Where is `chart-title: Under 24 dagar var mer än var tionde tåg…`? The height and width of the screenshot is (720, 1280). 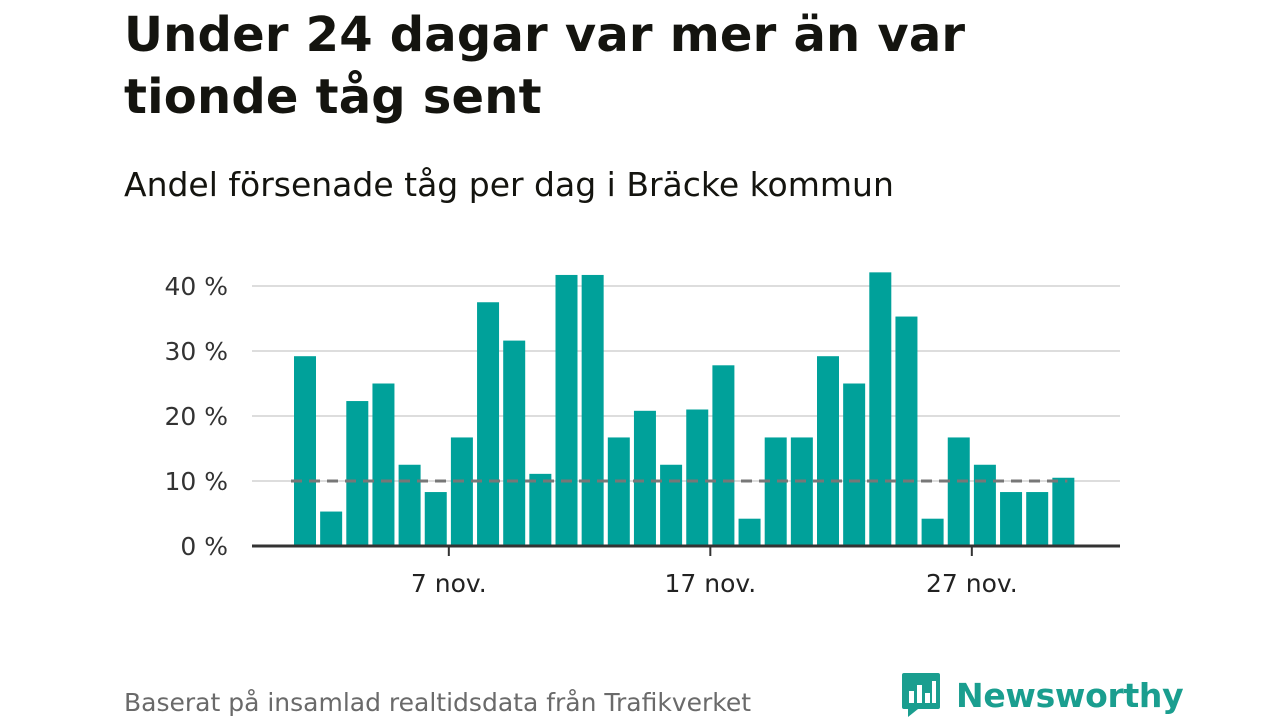 chart-title: Under 24 dagar var mer än var tionde tåg… is located at coordinates (545, 66).